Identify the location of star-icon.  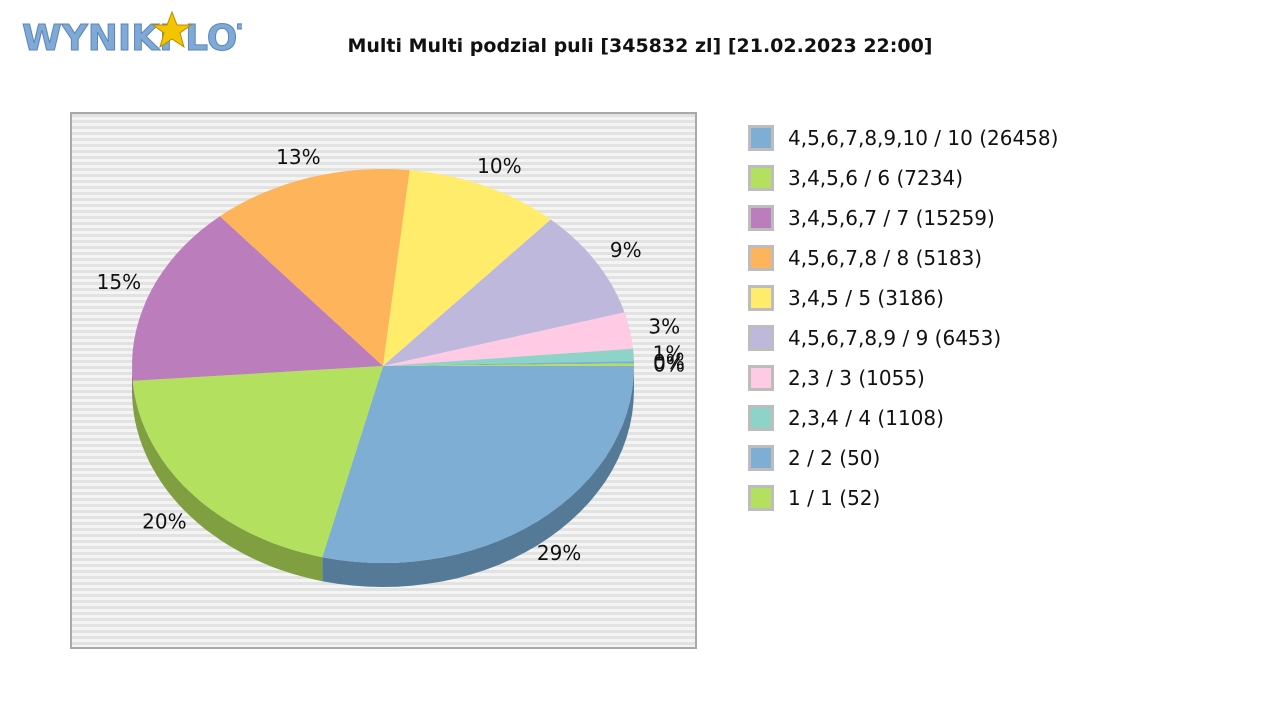
(172, 29).